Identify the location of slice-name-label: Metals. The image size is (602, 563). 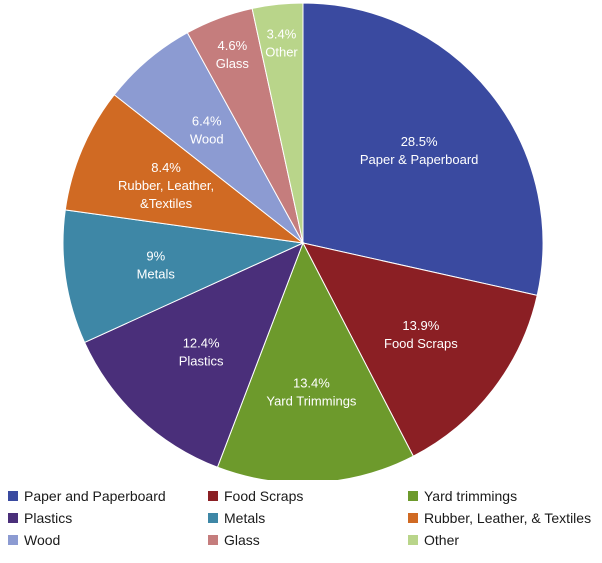
(156, 273).